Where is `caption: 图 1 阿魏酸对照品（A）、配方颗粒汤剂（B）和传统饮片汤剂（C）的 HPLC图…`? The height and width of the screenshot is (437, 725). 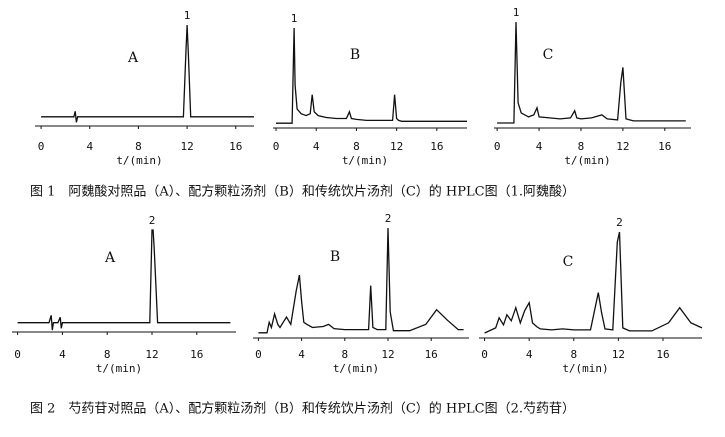
caption: 图 1 阿魏酸对照品（A）、配方颗粒汤剂（B）和传统饮片汤剂（C）的 HPLC图… is located at coordinates (302, 192).